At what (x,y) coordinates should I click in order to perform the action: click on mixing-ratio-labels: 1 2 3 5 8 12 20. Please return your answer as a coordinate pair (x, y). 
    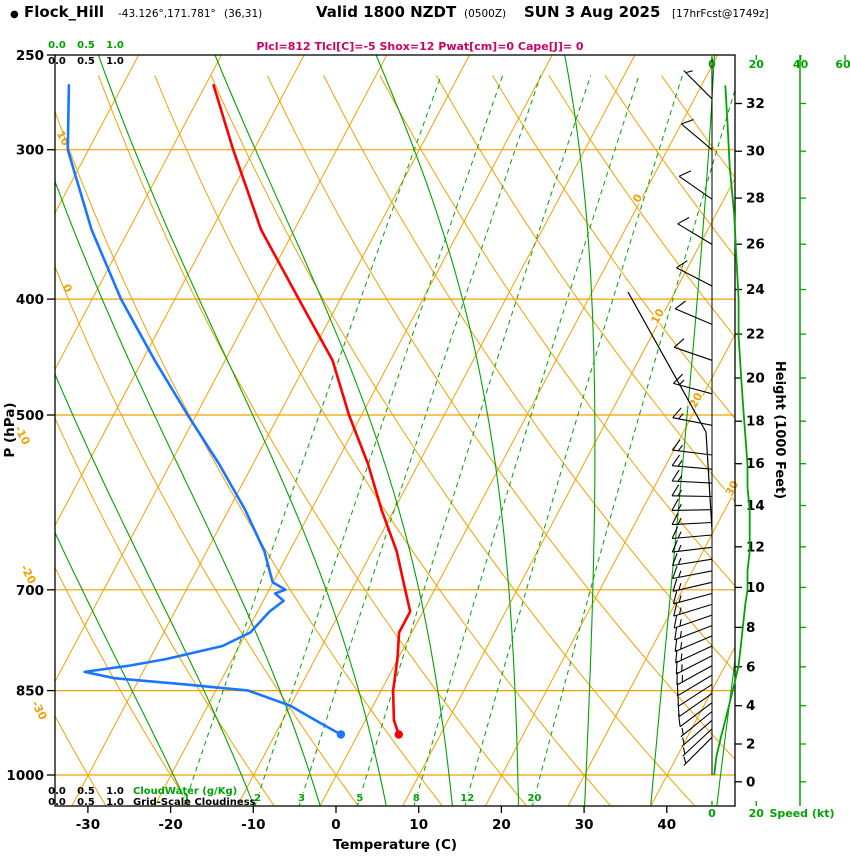
    Looking at the image, I should click on (362, 799).